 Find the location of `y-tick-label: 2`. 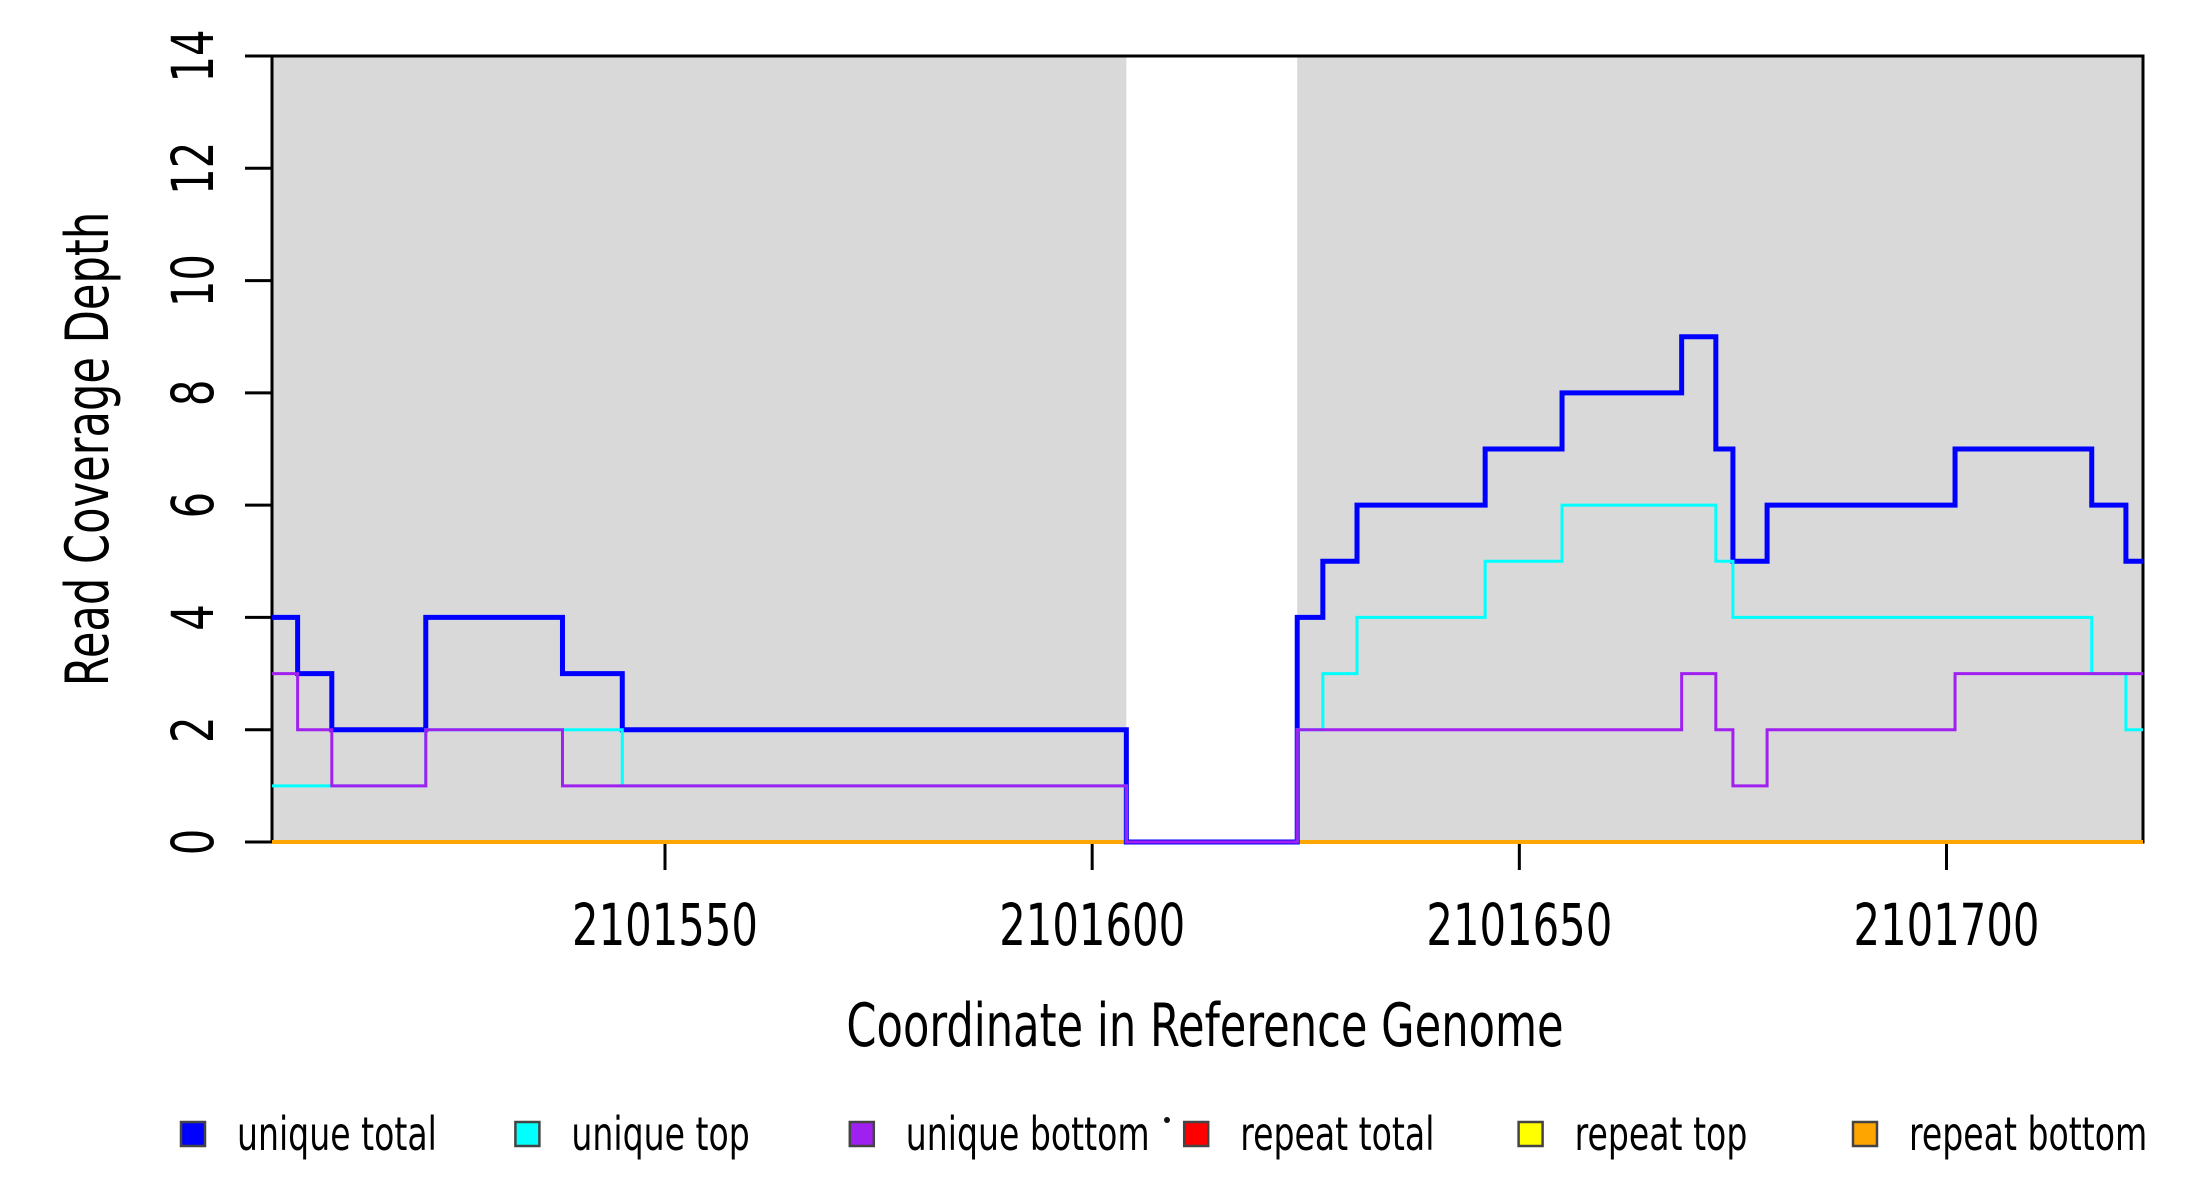

y-tick-label: 2 is located at coordinates (193, 729).